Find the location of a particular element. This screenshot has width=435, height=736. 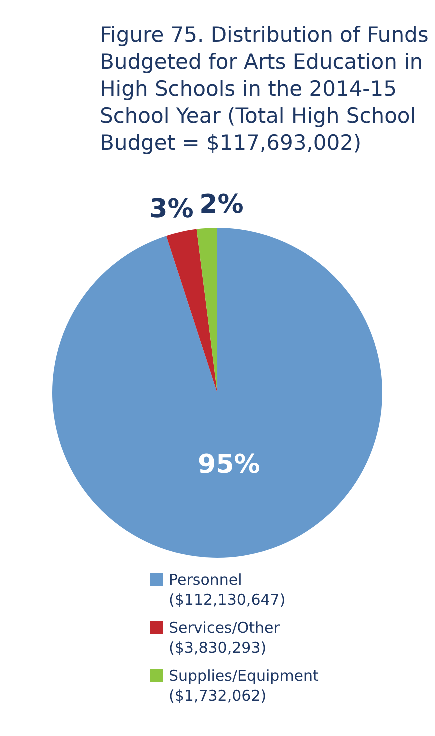

data-label: 95% is located at coordinates (229, 465).